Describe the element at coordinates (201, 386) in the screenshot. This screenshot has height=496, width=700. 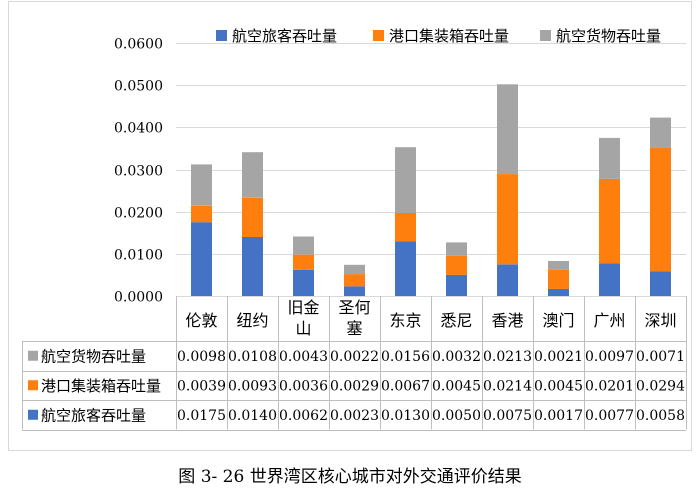
I see `data-label: 0.0039` at that location.